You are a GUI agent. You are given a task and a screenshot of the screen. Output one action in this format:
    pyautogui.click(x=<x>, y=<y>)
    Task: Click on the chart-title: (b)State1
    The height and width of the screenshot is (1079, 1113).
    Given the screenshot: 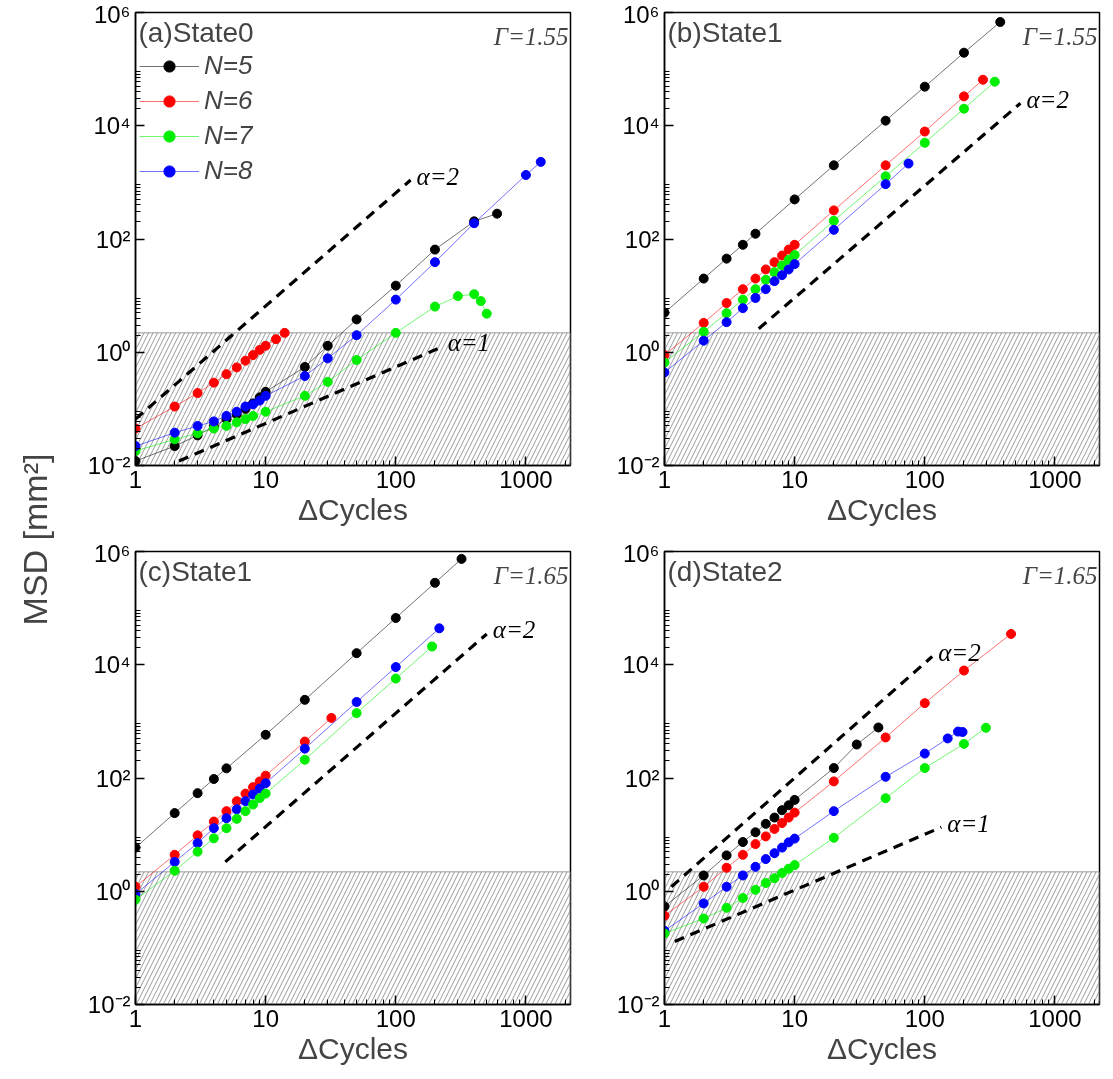 What is the action you would take?
    pyautogui.click(x=725, y=32)
    